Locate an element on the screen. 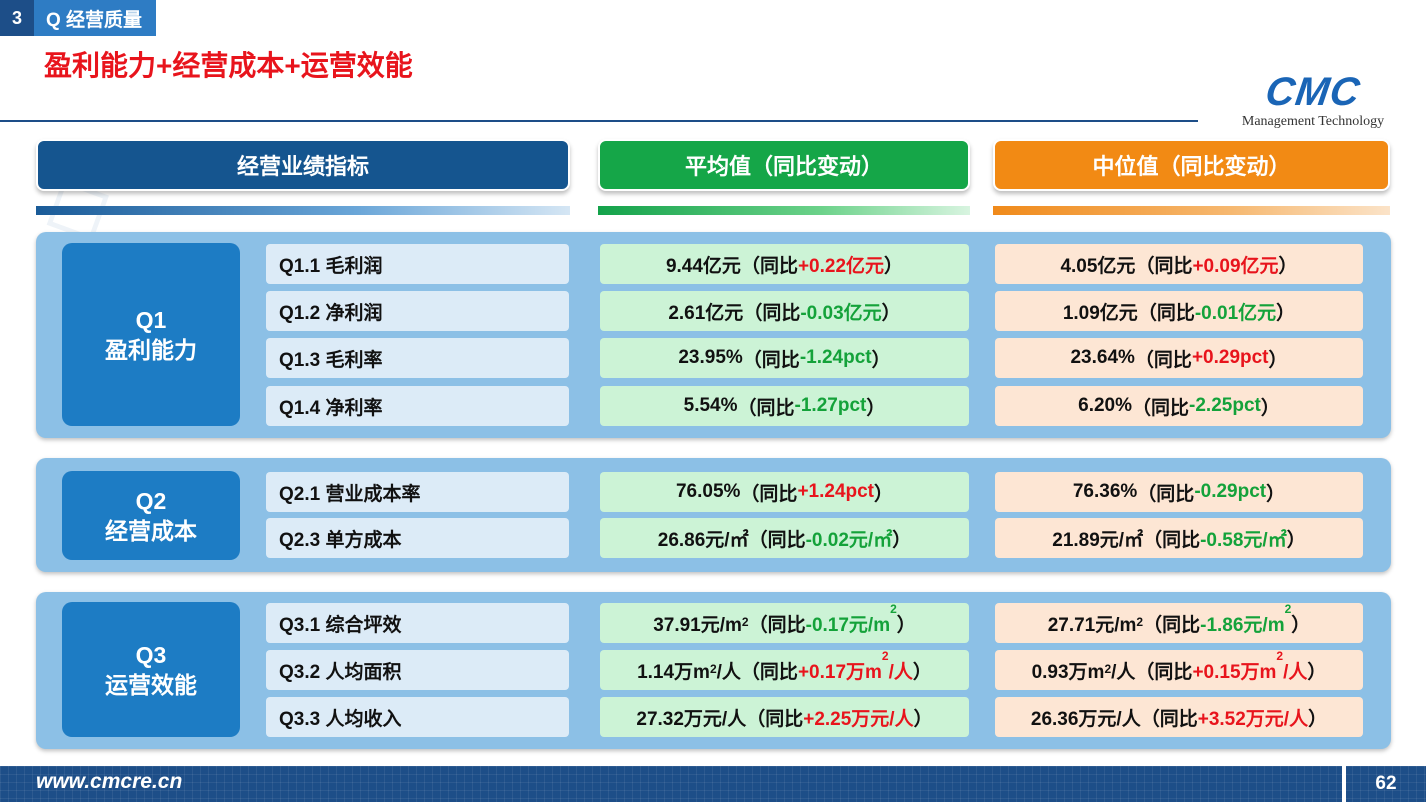  value-text: 1.14万m is located at coordinates (673, 672).